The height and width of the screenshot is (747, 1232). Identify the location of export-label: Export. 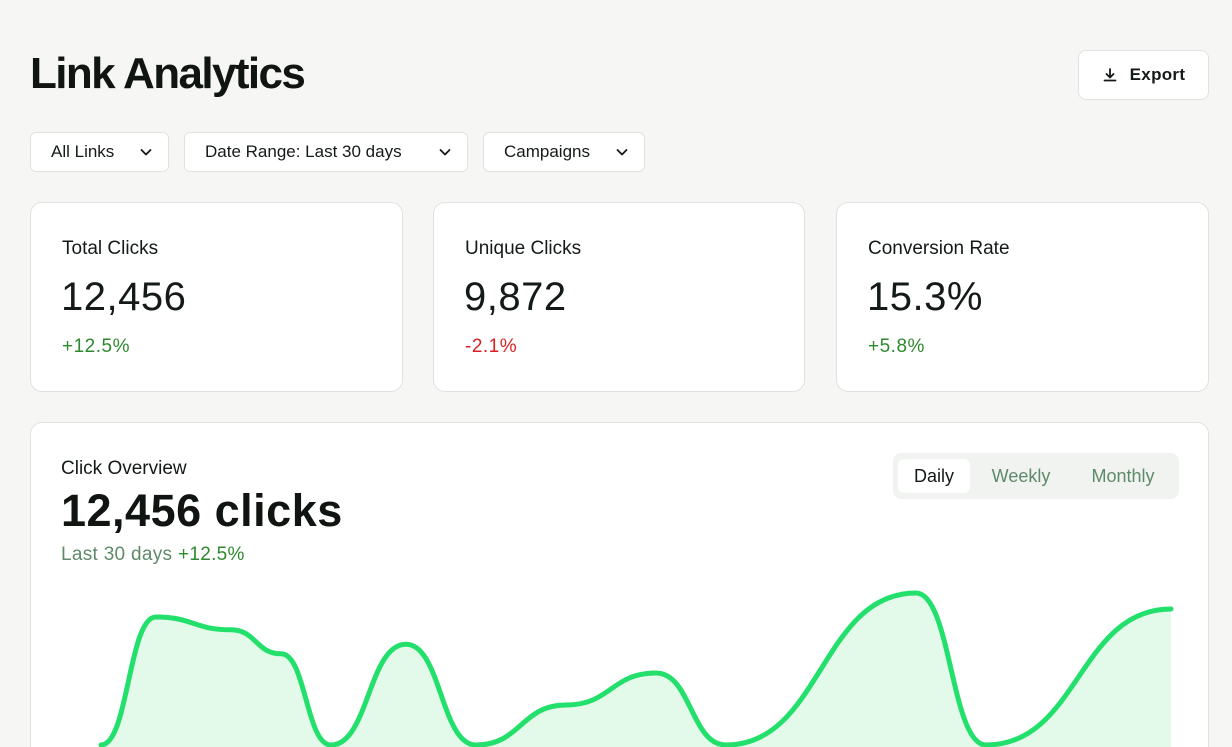
(1157, 74).